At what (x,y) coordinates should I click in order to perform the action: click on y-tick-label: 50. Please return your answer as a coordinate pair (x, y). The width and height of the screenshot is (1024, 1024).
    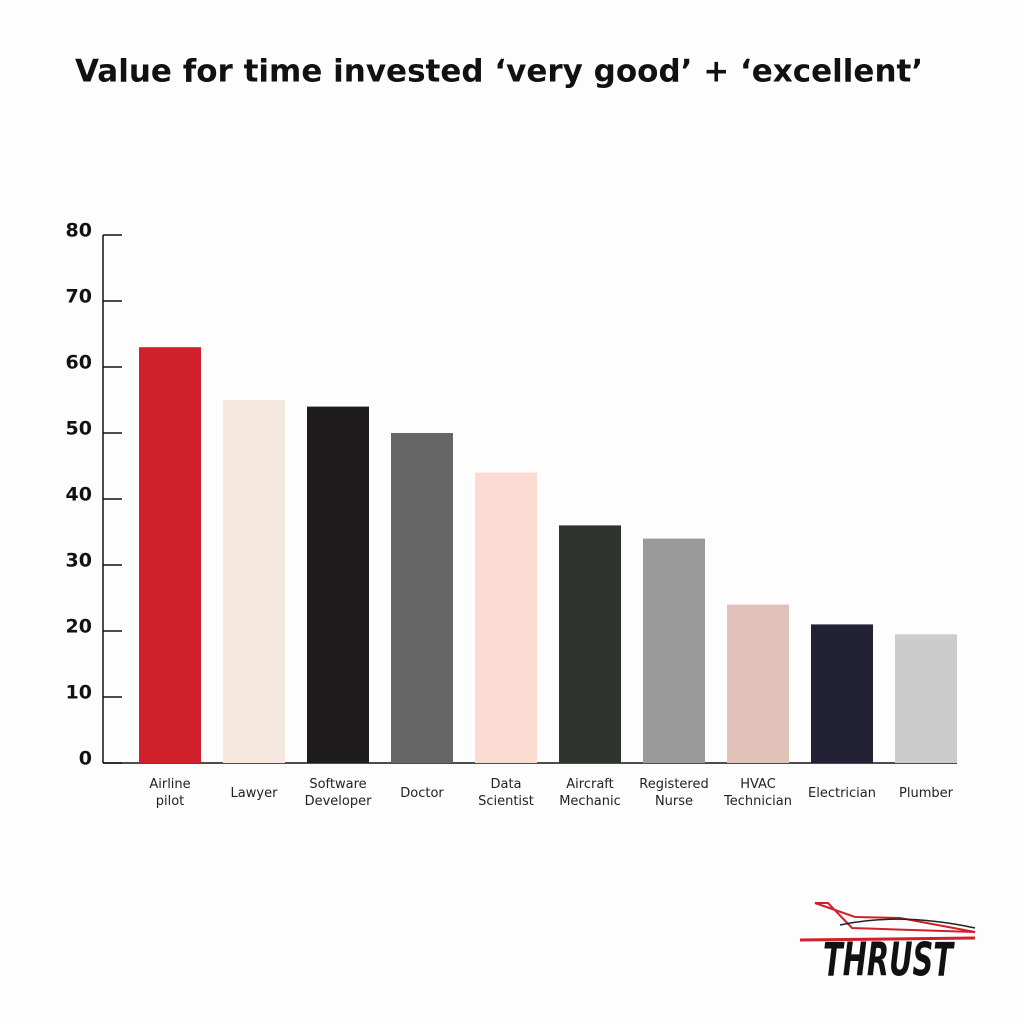
    Looking at the image, I should click on (79, 429).